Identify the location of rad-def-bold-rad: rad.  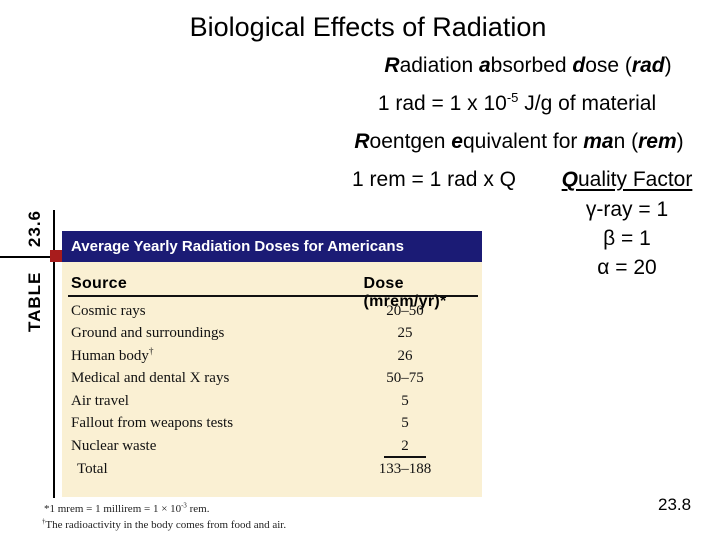
(648, 65).